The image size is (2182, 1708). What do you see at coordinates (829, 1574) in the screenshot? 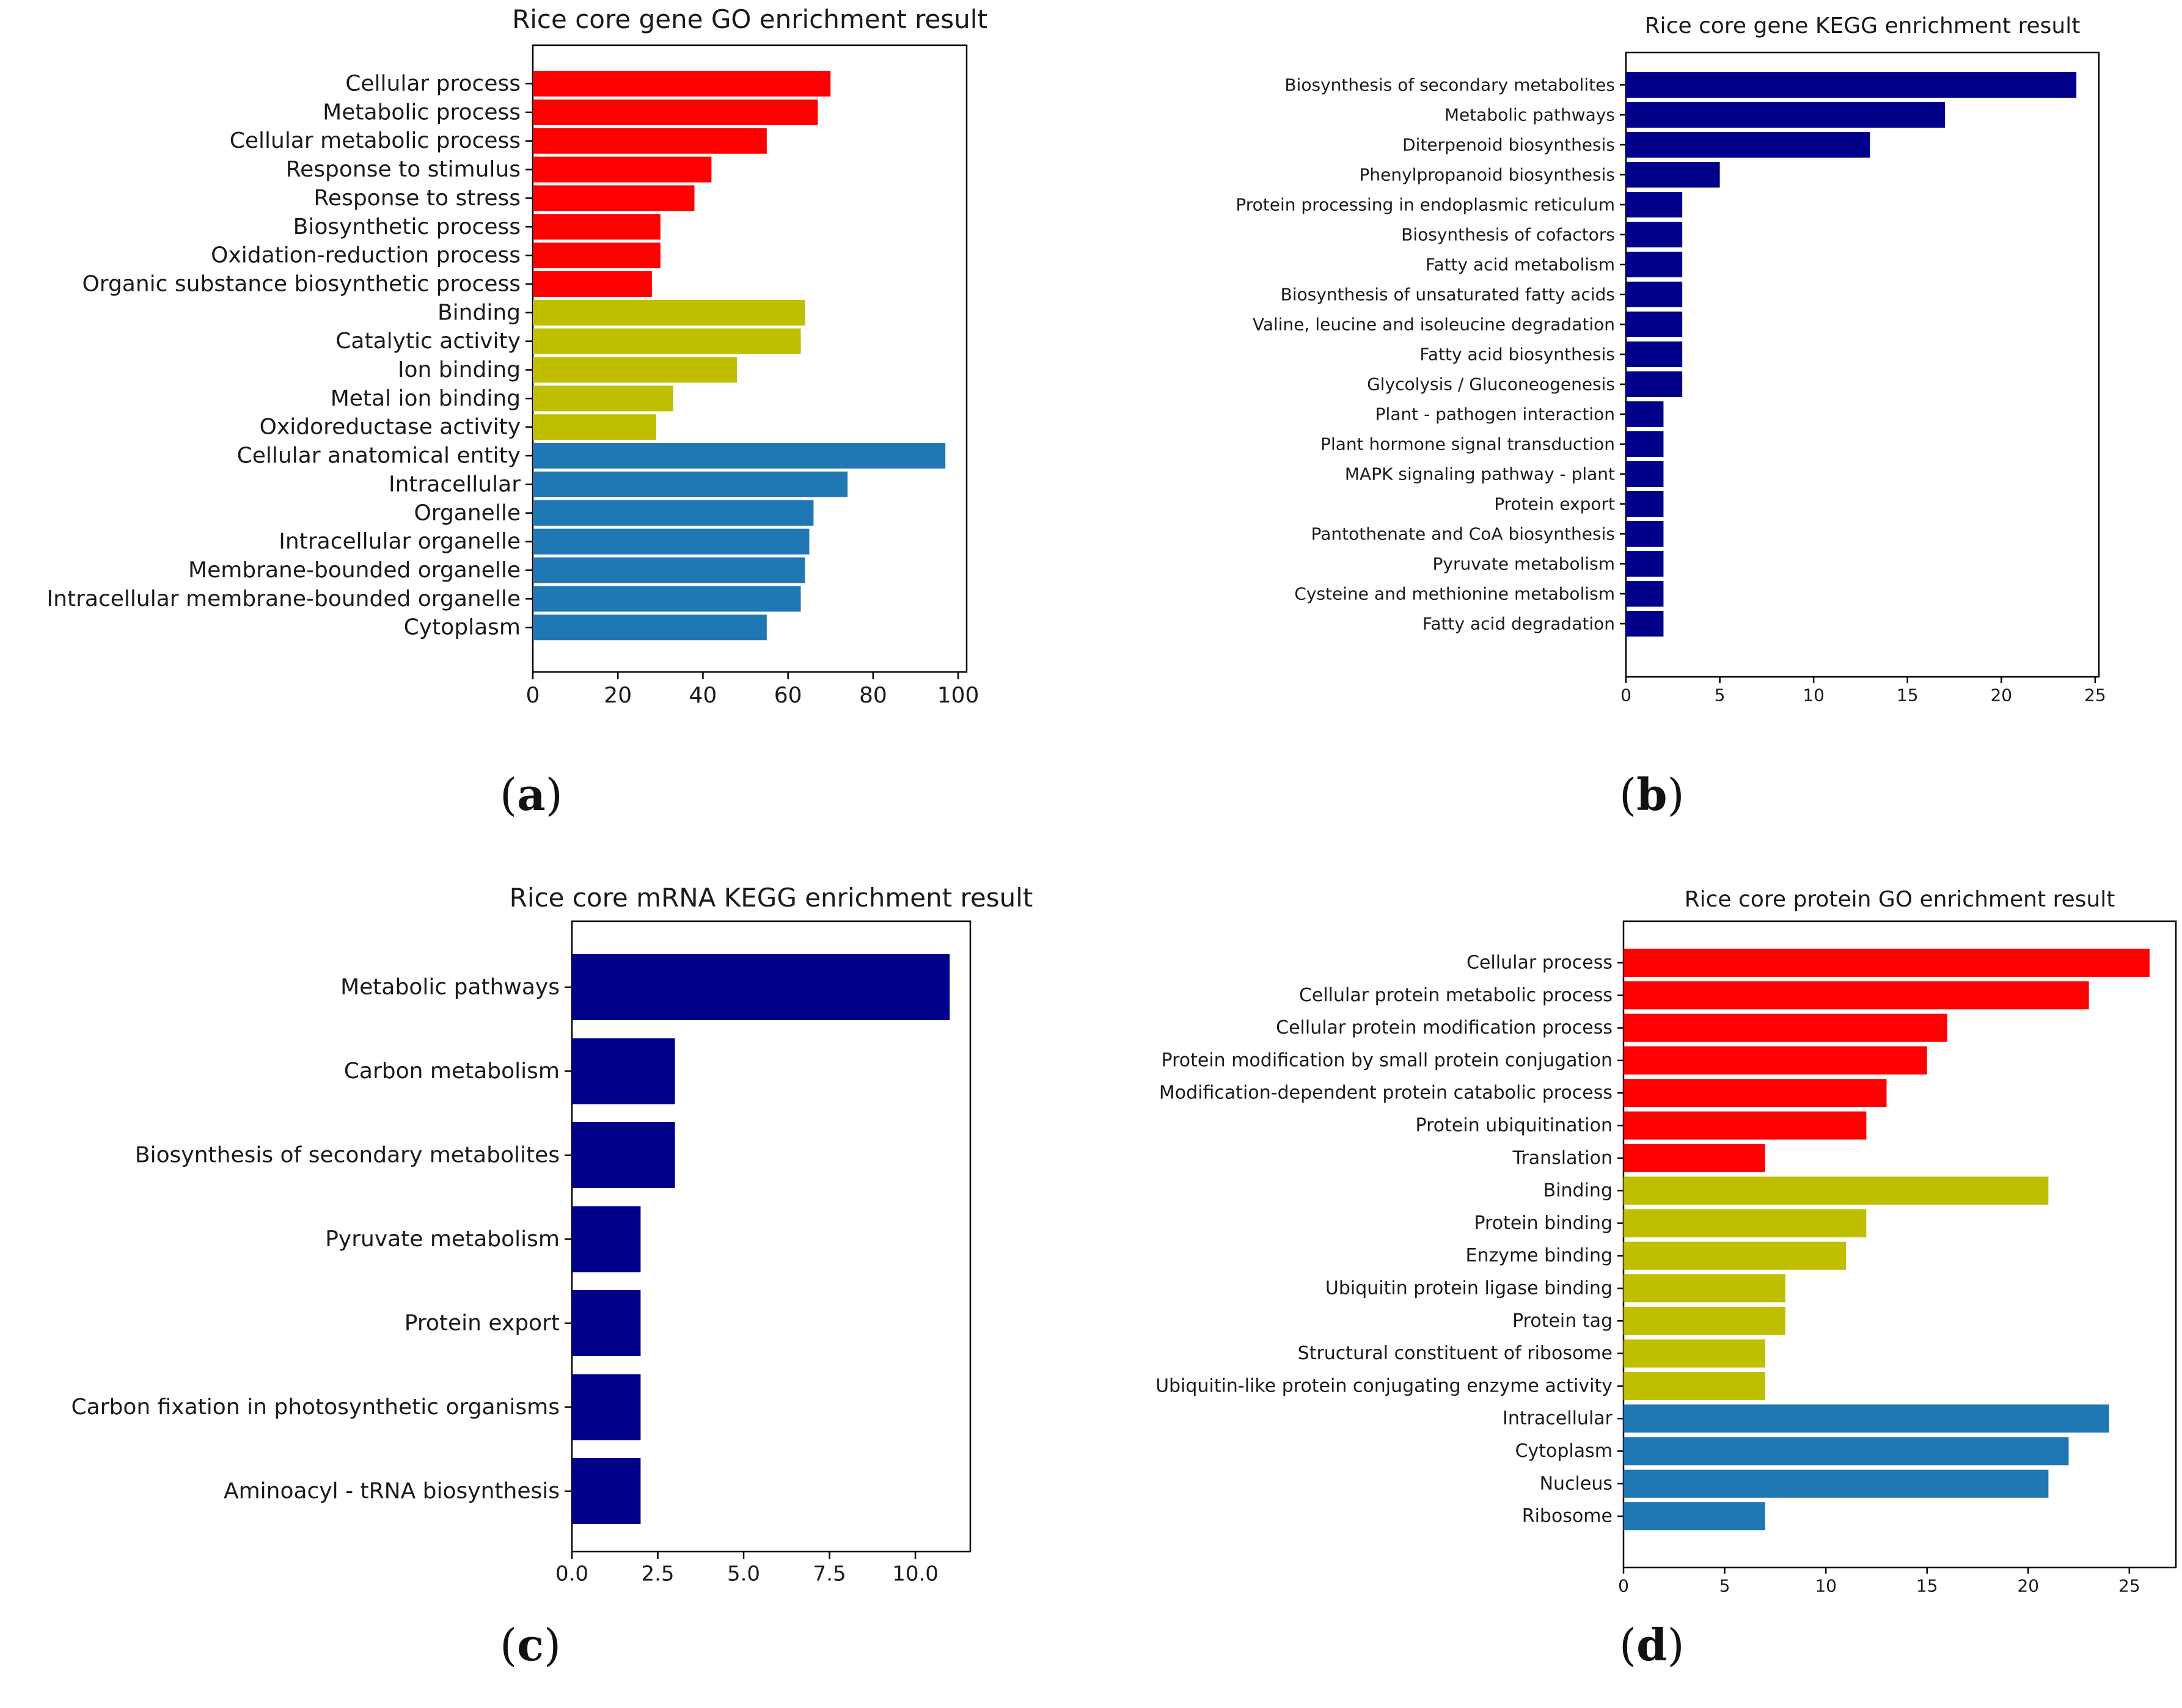
I see `x-tick-label: 7.5` at bounding box center [829, 1574].